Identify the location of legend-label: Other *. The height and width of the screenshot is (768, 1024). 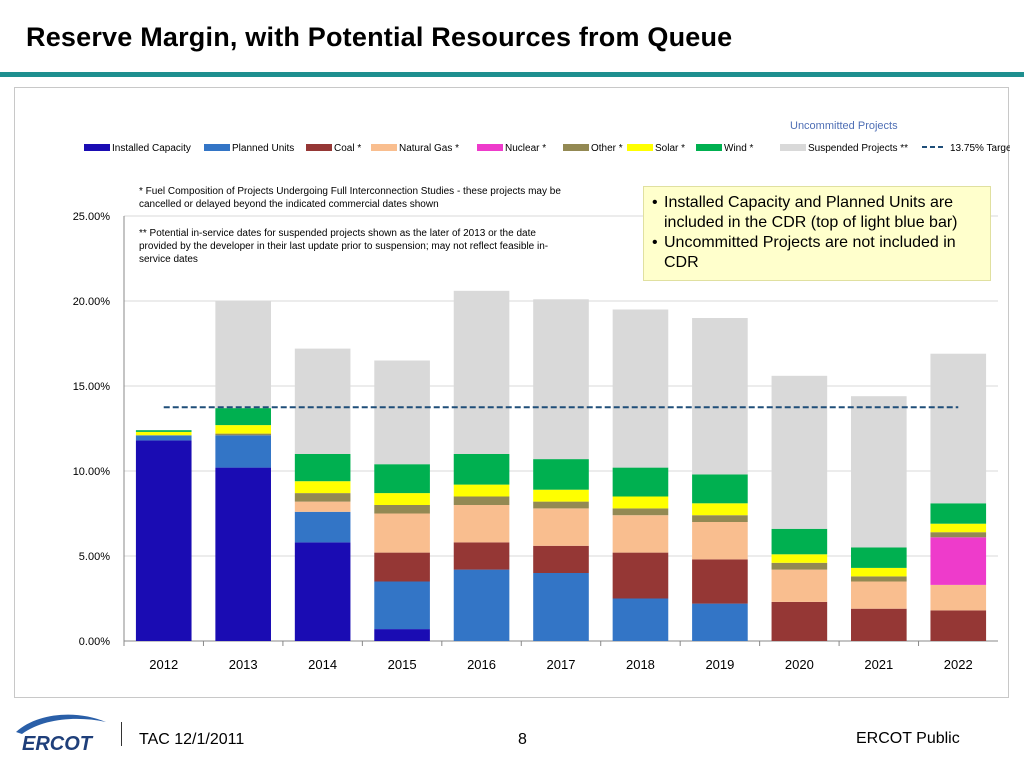
(607, 148).